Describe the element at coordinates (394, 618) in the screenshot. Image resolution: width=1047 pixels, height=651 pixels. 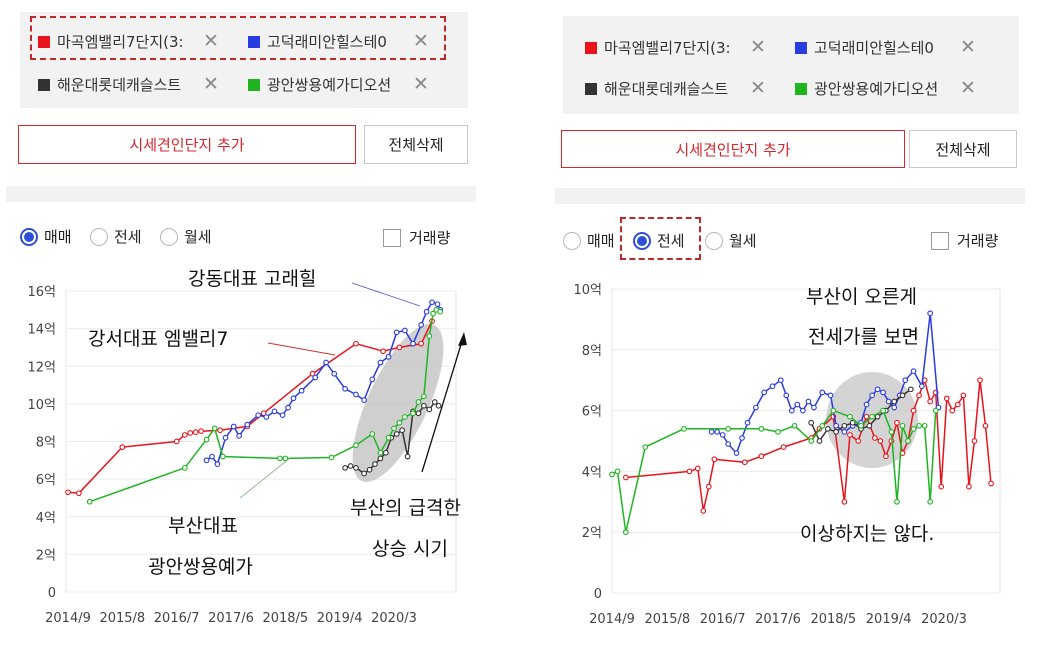
I see `x-tick-label: 2020/3` at that location.